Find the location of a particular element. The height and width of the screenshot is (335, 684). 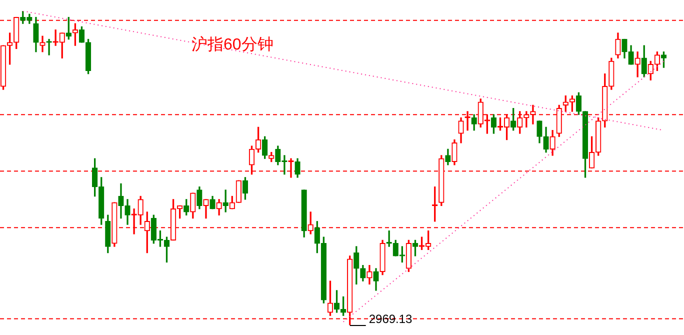

text: 沪指60分钟 is located at coordinates (233, 44).